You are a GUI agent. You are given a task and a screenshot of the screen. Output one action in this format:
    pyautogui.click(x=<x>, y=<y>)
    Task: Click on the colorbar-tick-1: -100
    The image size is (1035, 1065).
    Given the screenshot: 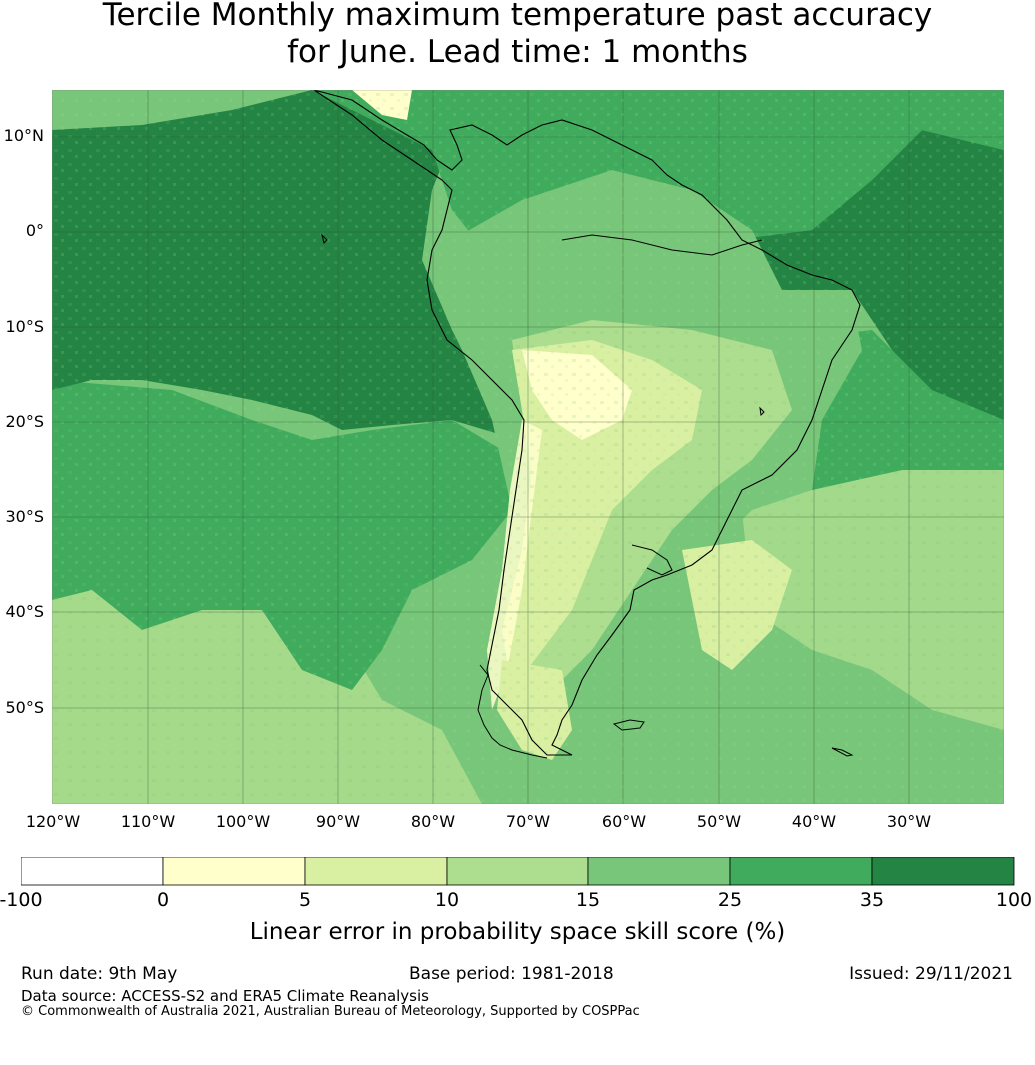 What is the action you would take?
    pyautogui.click(x=21, y=900)
    